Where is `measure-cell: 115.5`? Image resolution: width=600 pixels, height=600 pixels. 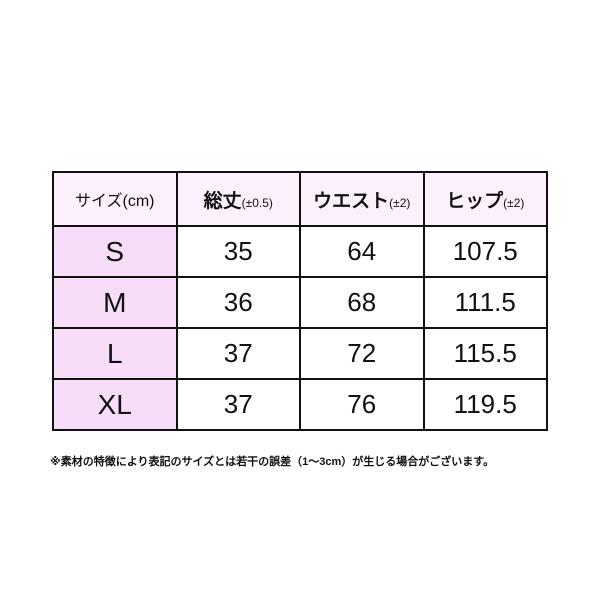 measure-cell: 115.5 is located at coordinates (485, 353).